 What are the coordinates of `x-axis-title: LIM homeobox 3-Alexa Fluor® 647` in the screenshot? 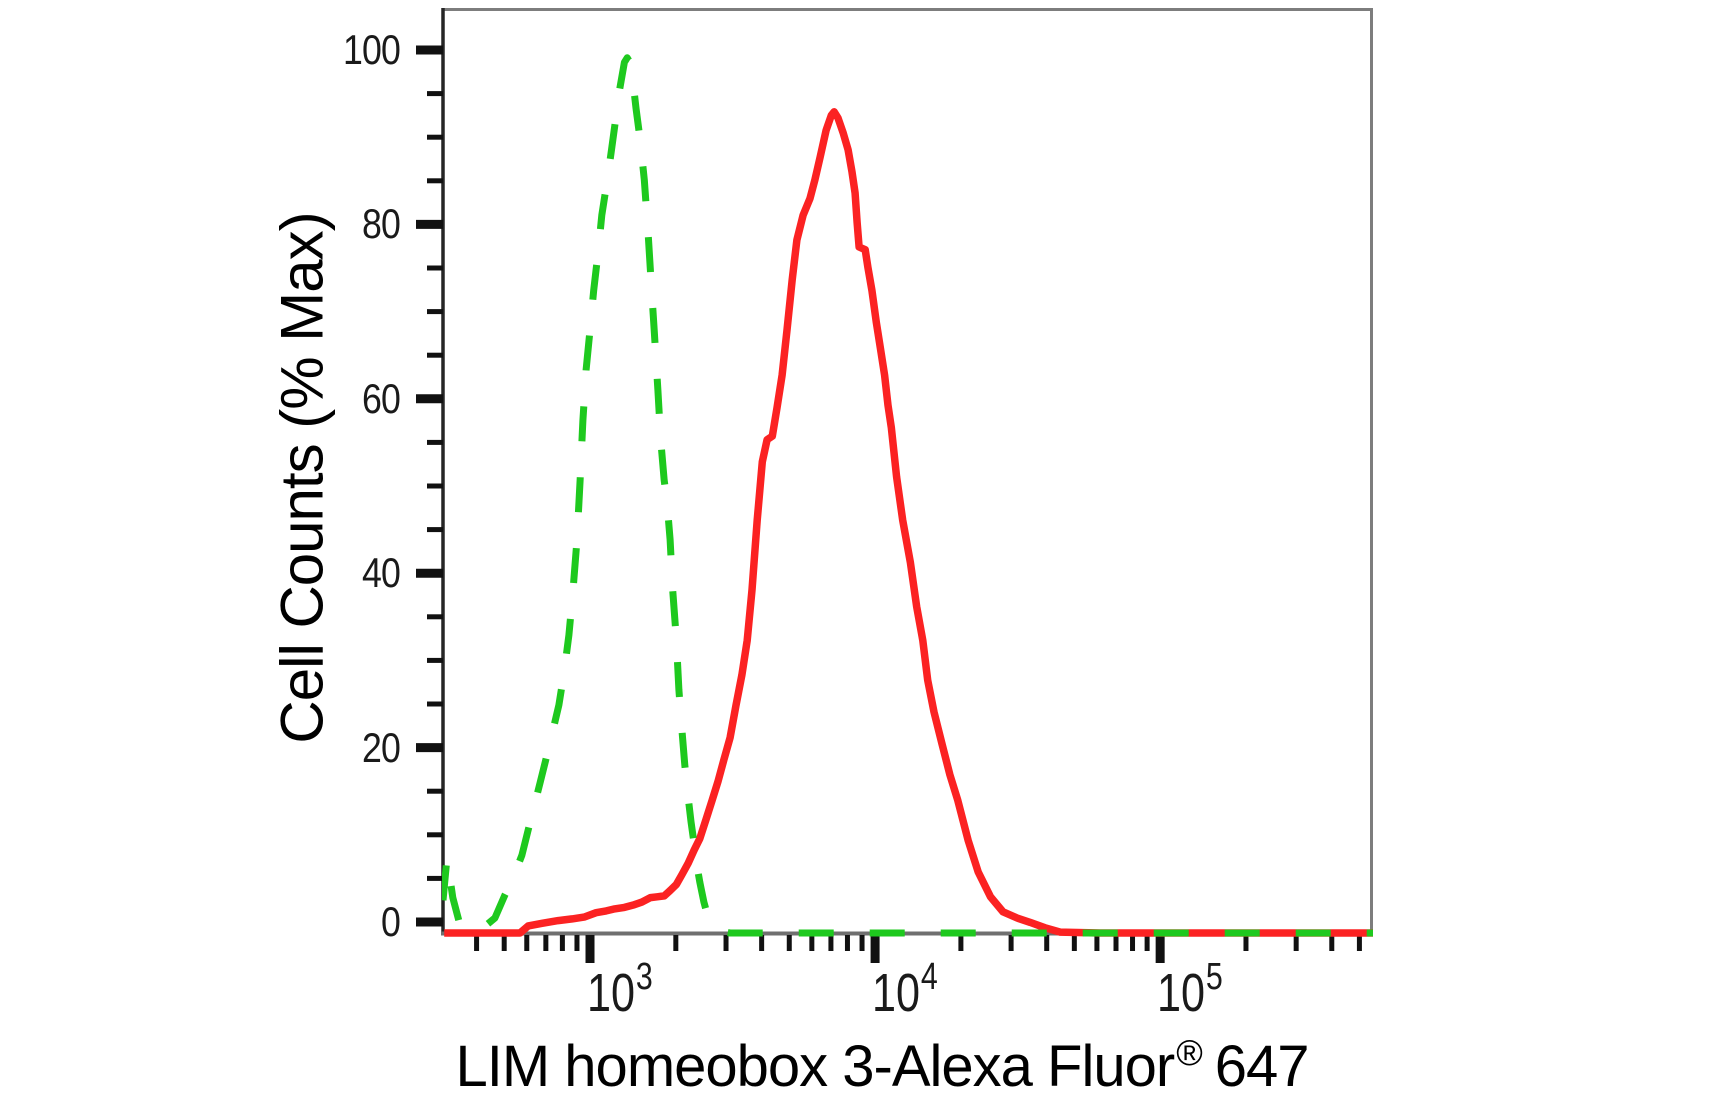 It's located at (871, 1066).